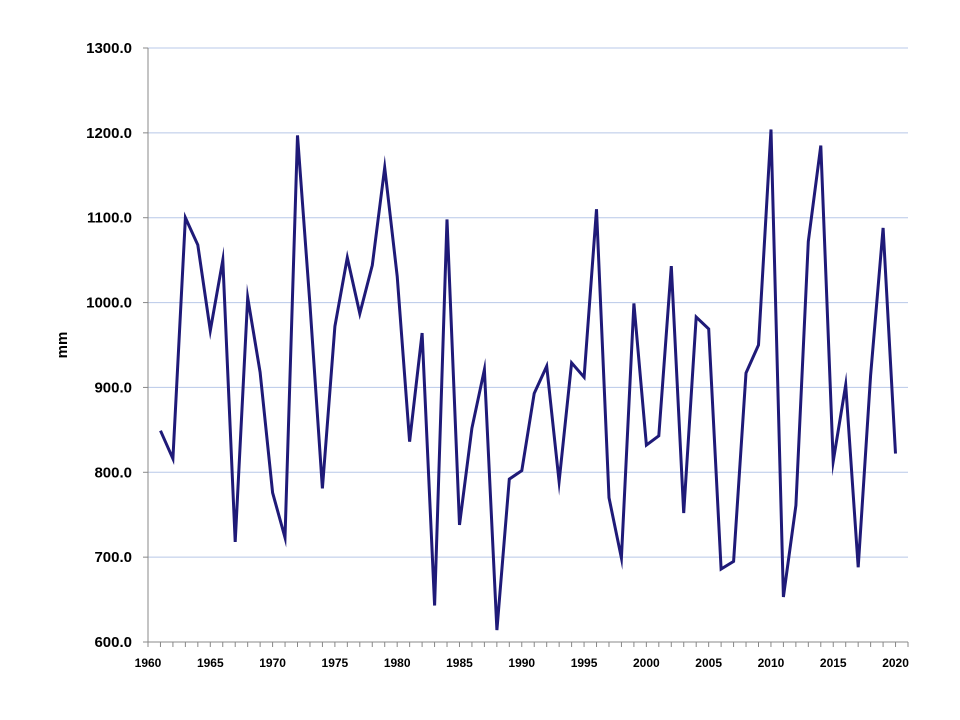  I want to click on y-axis-label: mm, so click(62, 345).